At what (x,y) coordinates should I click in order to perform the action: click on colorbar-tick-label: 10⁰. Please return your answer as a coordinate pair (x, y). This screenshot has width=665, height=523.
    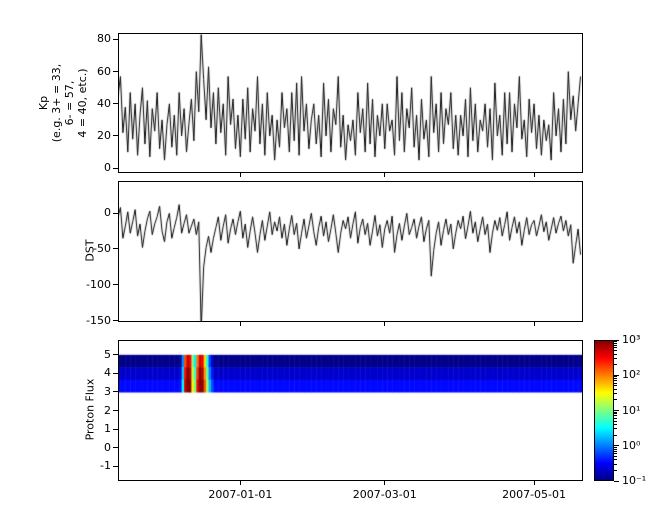
    Looking at the image, I should click on (631, 445).